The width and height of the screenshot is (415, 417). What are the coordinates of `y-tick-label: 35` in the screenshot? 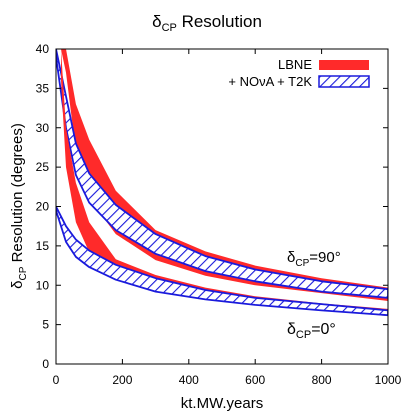 It's located at (43, 88).